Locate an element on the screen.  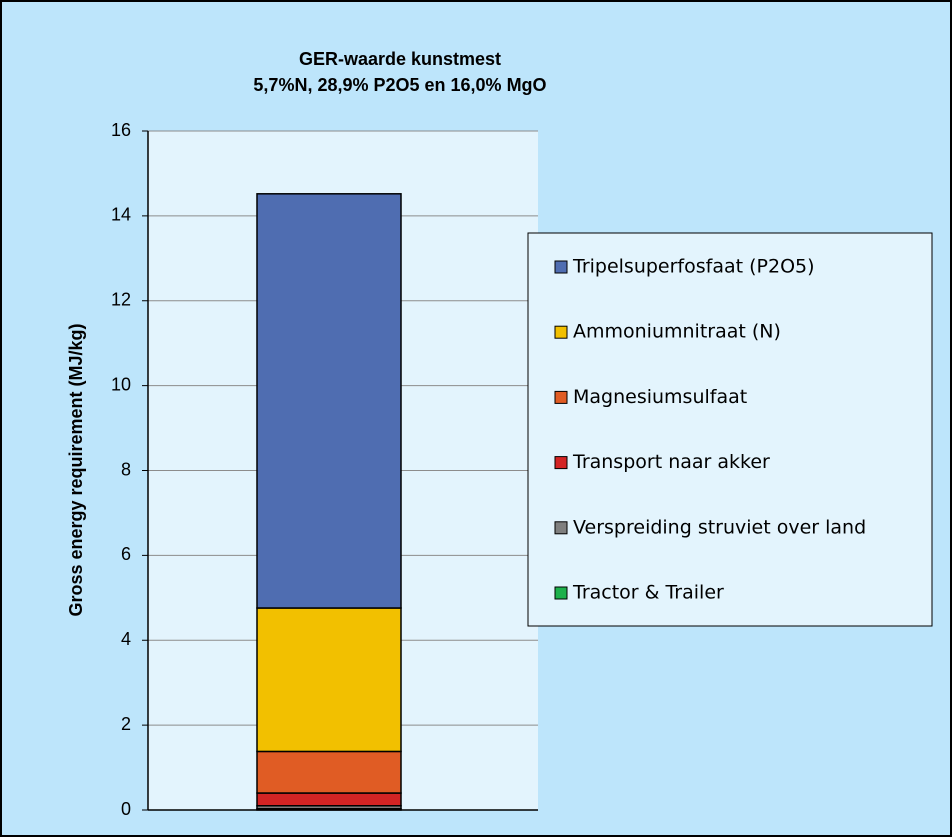
y-tick-label: 16 is located at coordinates (121, 130).